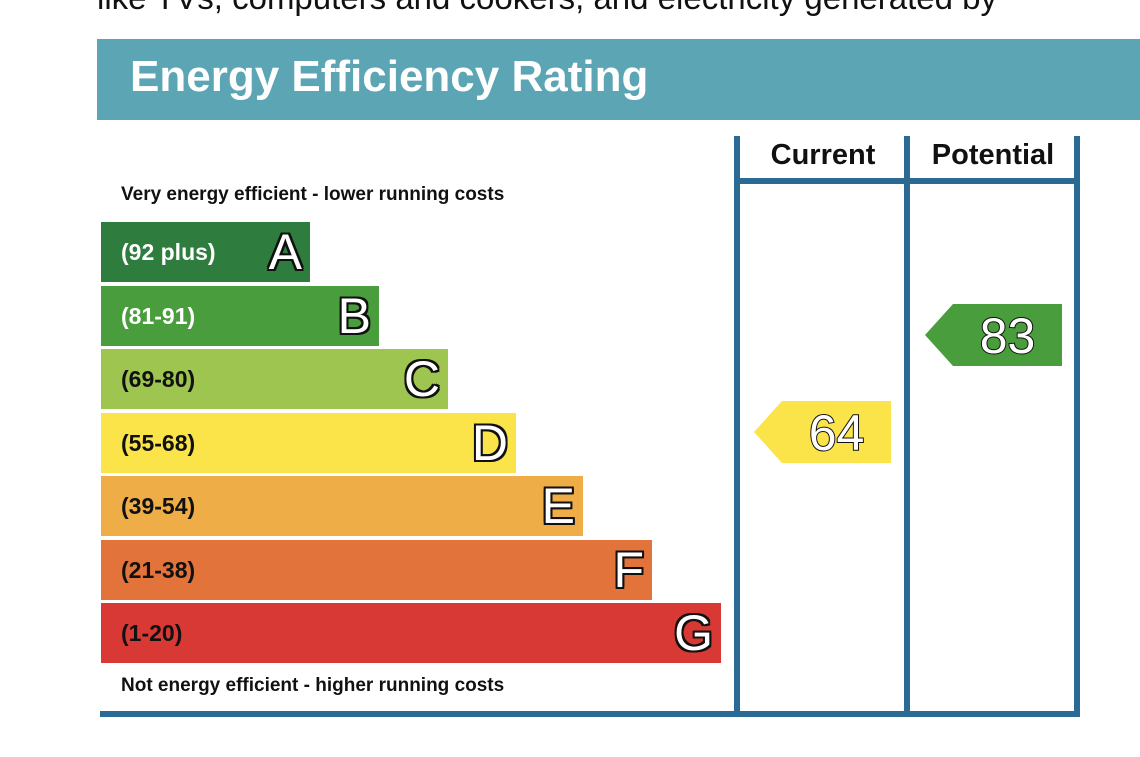 This screenshot has width=1140, height=757. Describe the element at coordinates (693, 633) in the screenshot. I see `band-letter: G` at that location.